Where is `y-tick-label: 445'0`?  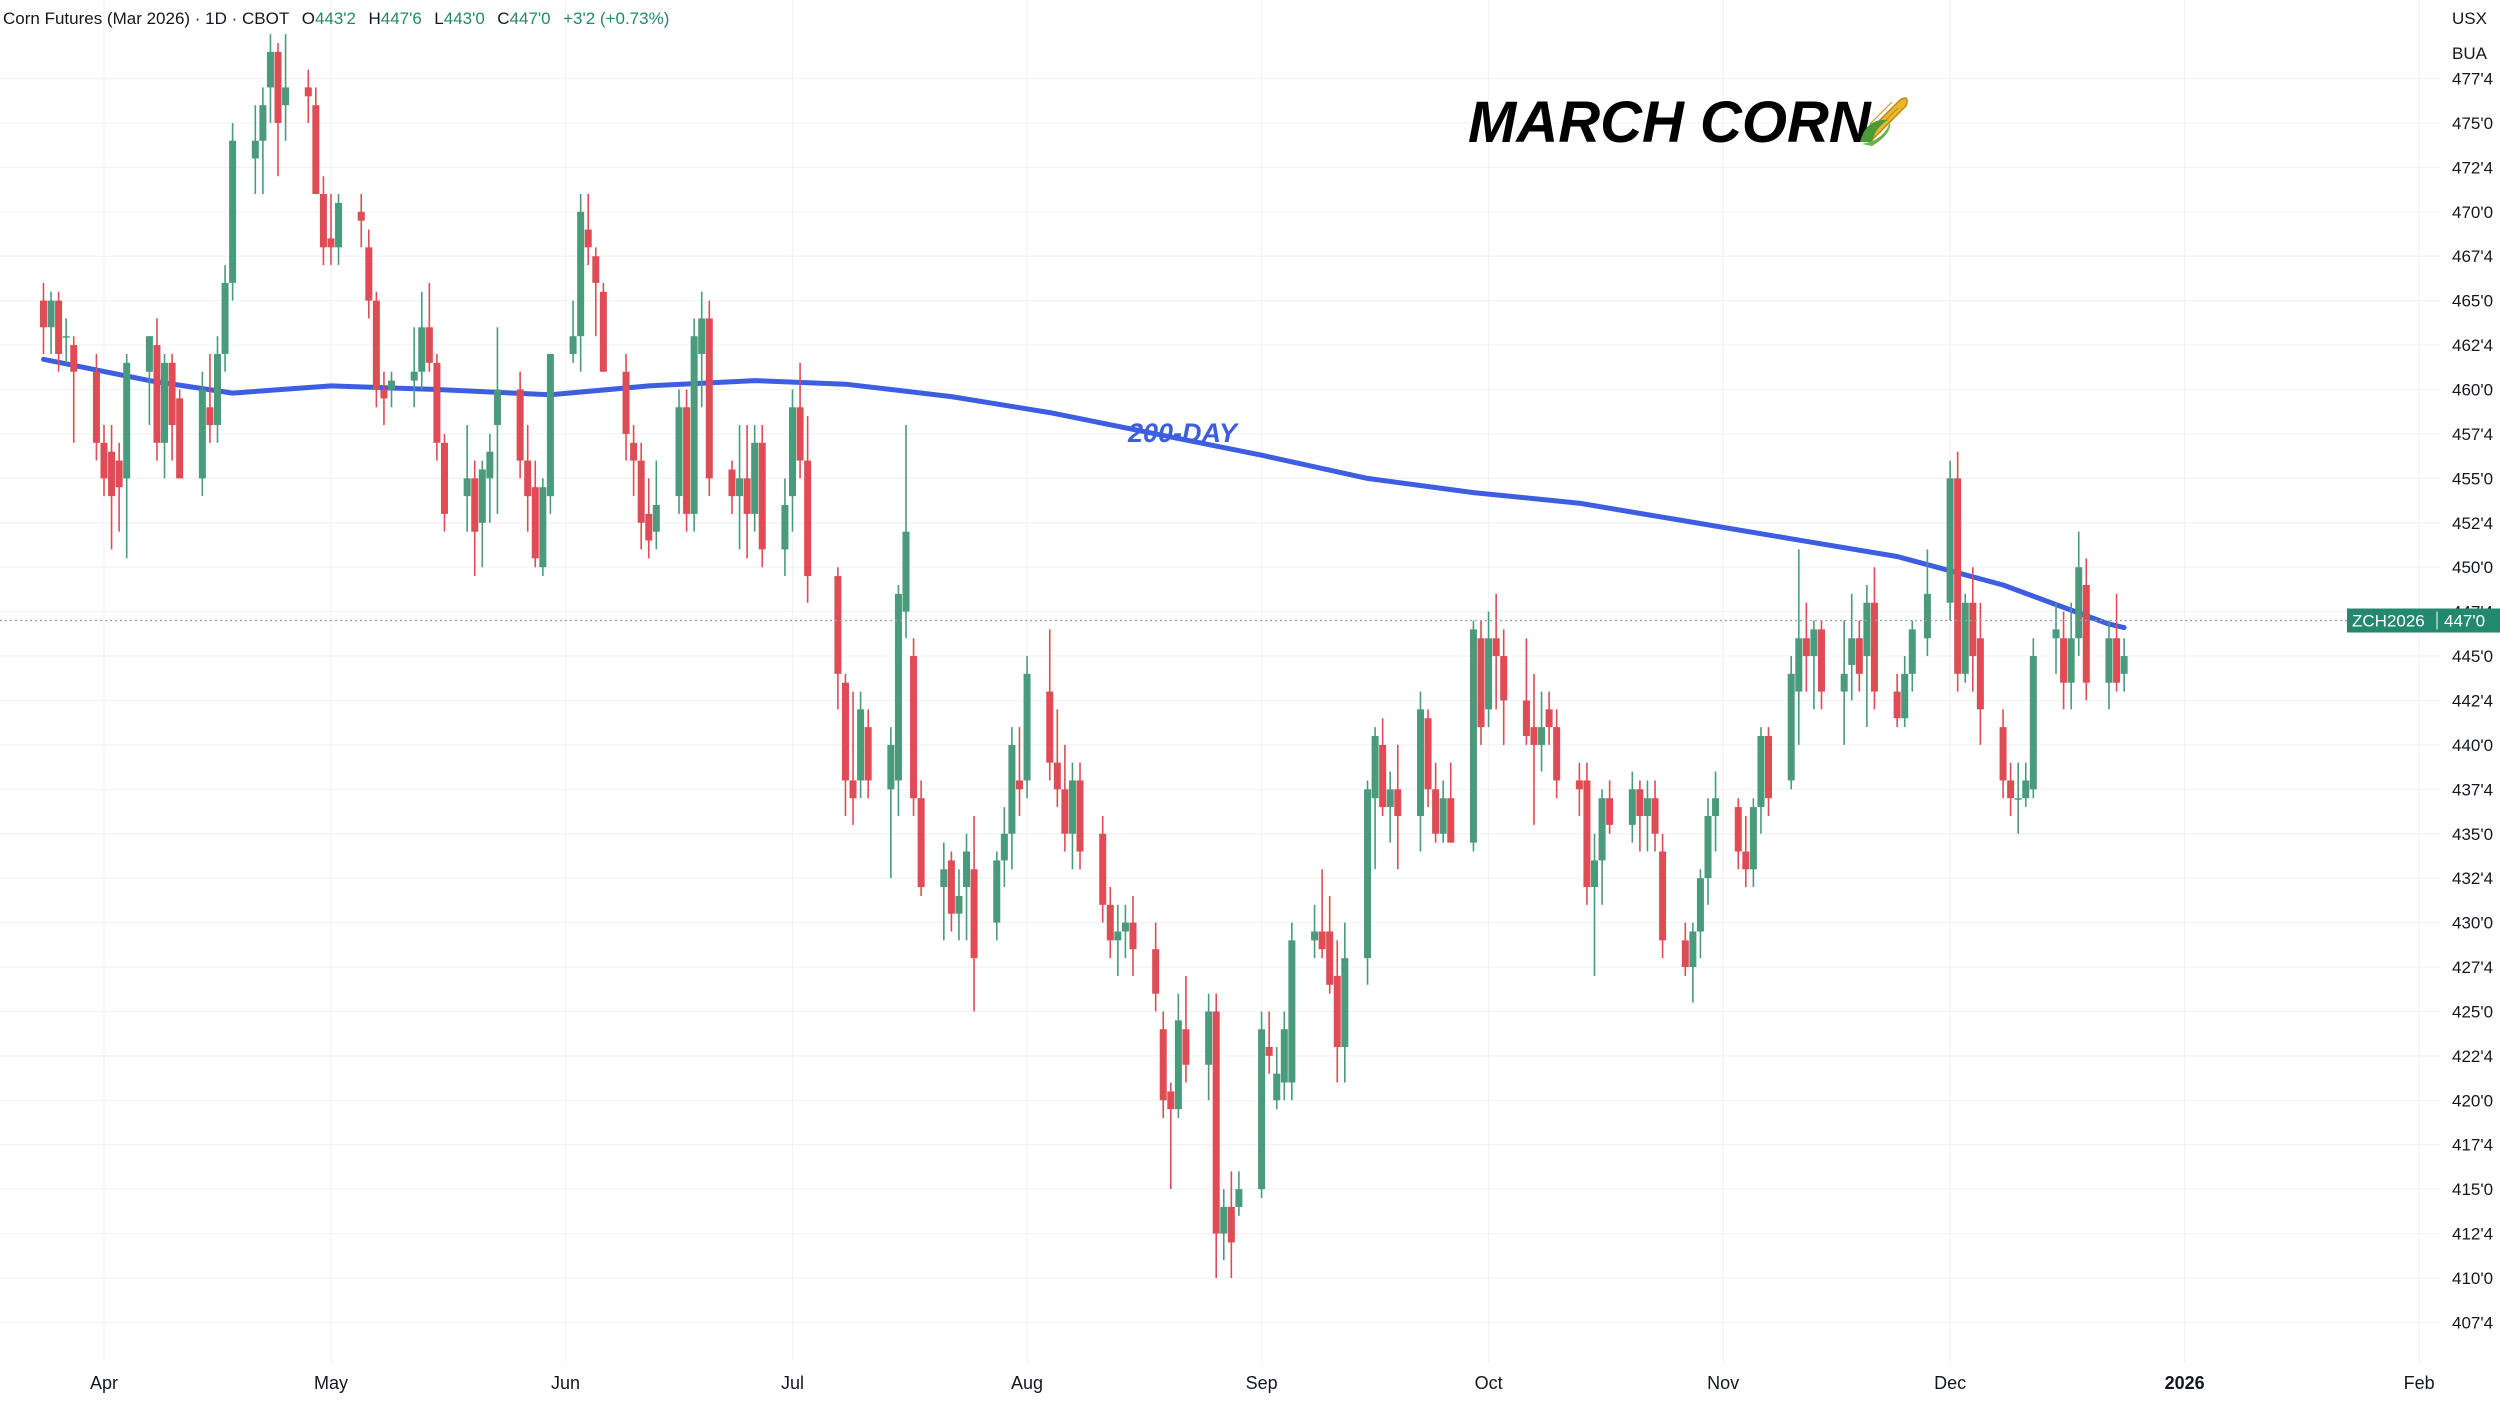
y-tick-label: 445'0 is located at coordinates (2472, 656).